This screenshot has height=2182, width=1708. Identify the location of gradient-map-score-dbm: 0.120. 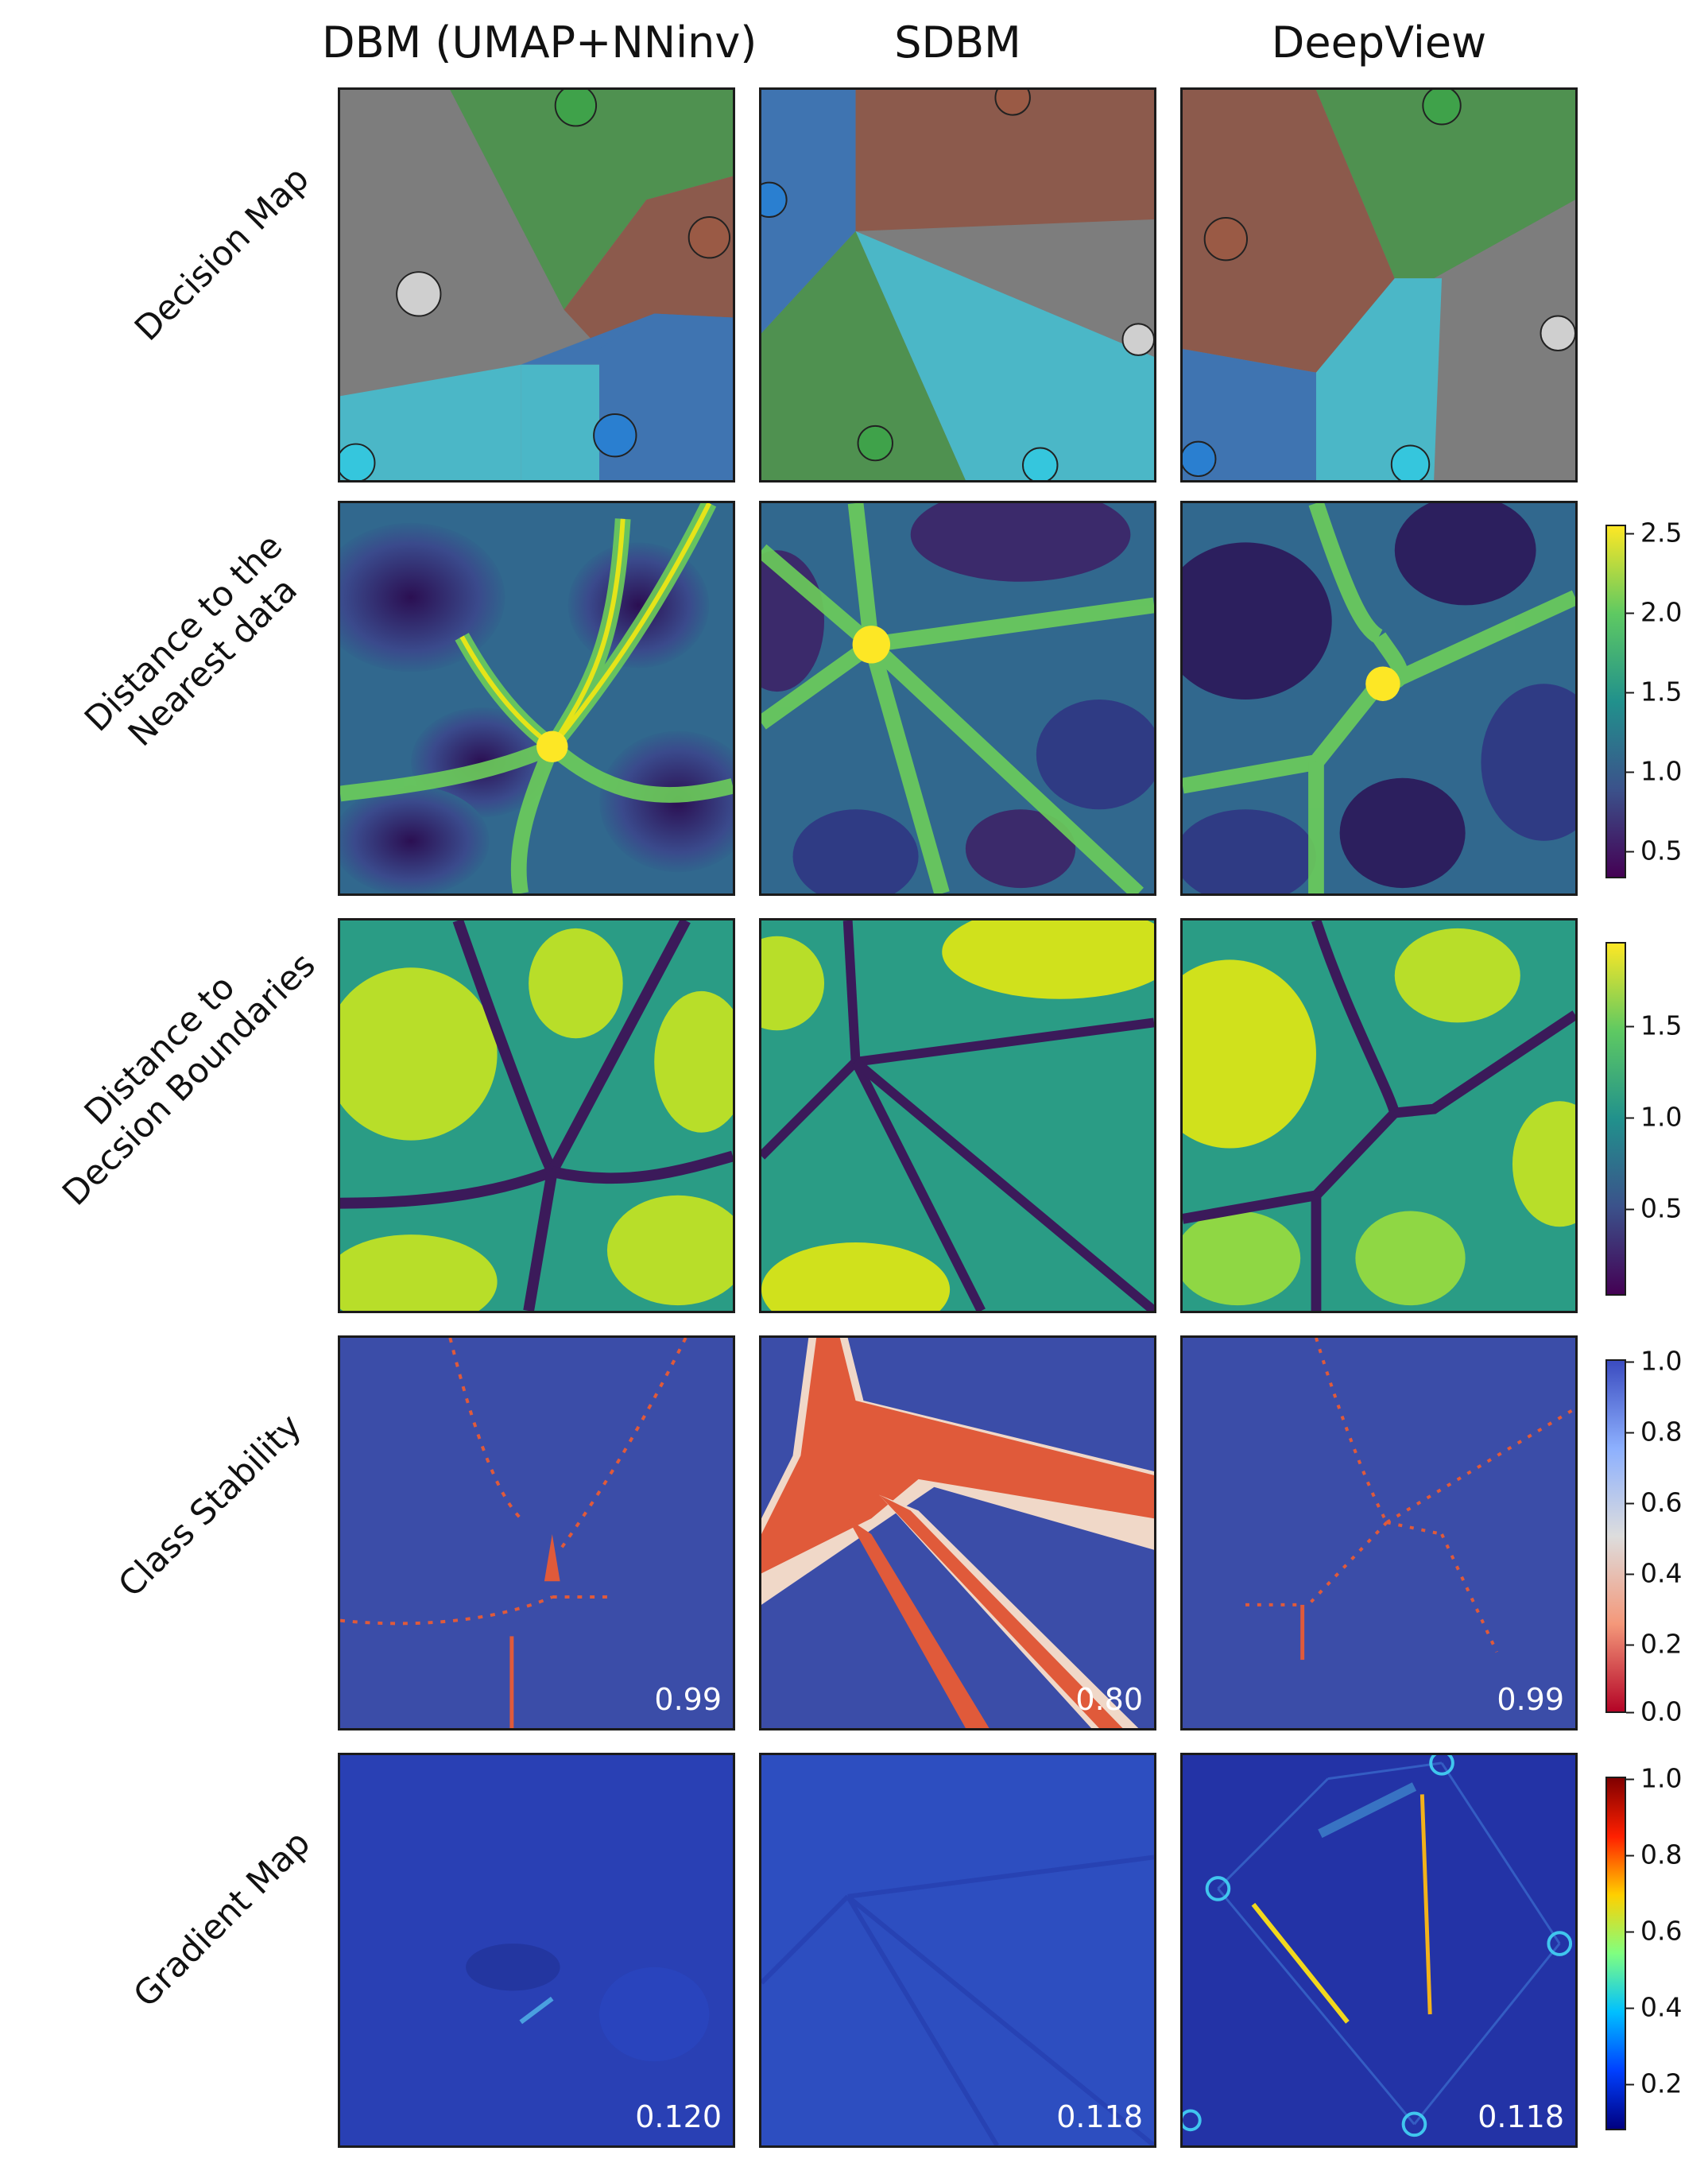
(678, 2117).